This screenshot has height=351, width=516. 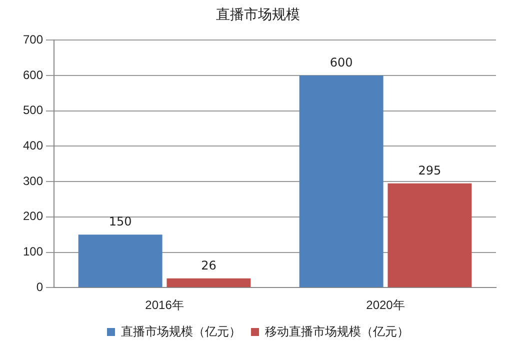 What do you see at coordinates (33, 75) in the screenshot?
I see `y-tick-label: 600` at bounding box center [33, 75].